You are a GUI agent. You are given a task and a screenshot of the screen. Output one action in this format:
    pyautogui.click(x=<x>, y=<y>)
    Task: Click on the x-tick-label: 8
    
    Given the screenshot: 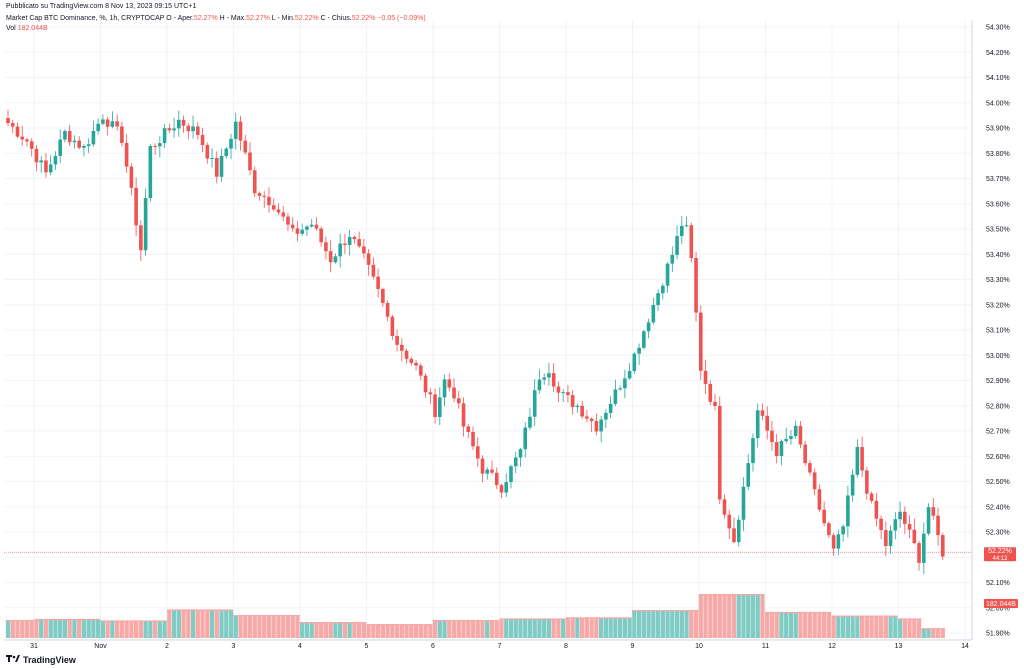 What is the action you would take?
    pyautogui.click(x=566, y=646)
    